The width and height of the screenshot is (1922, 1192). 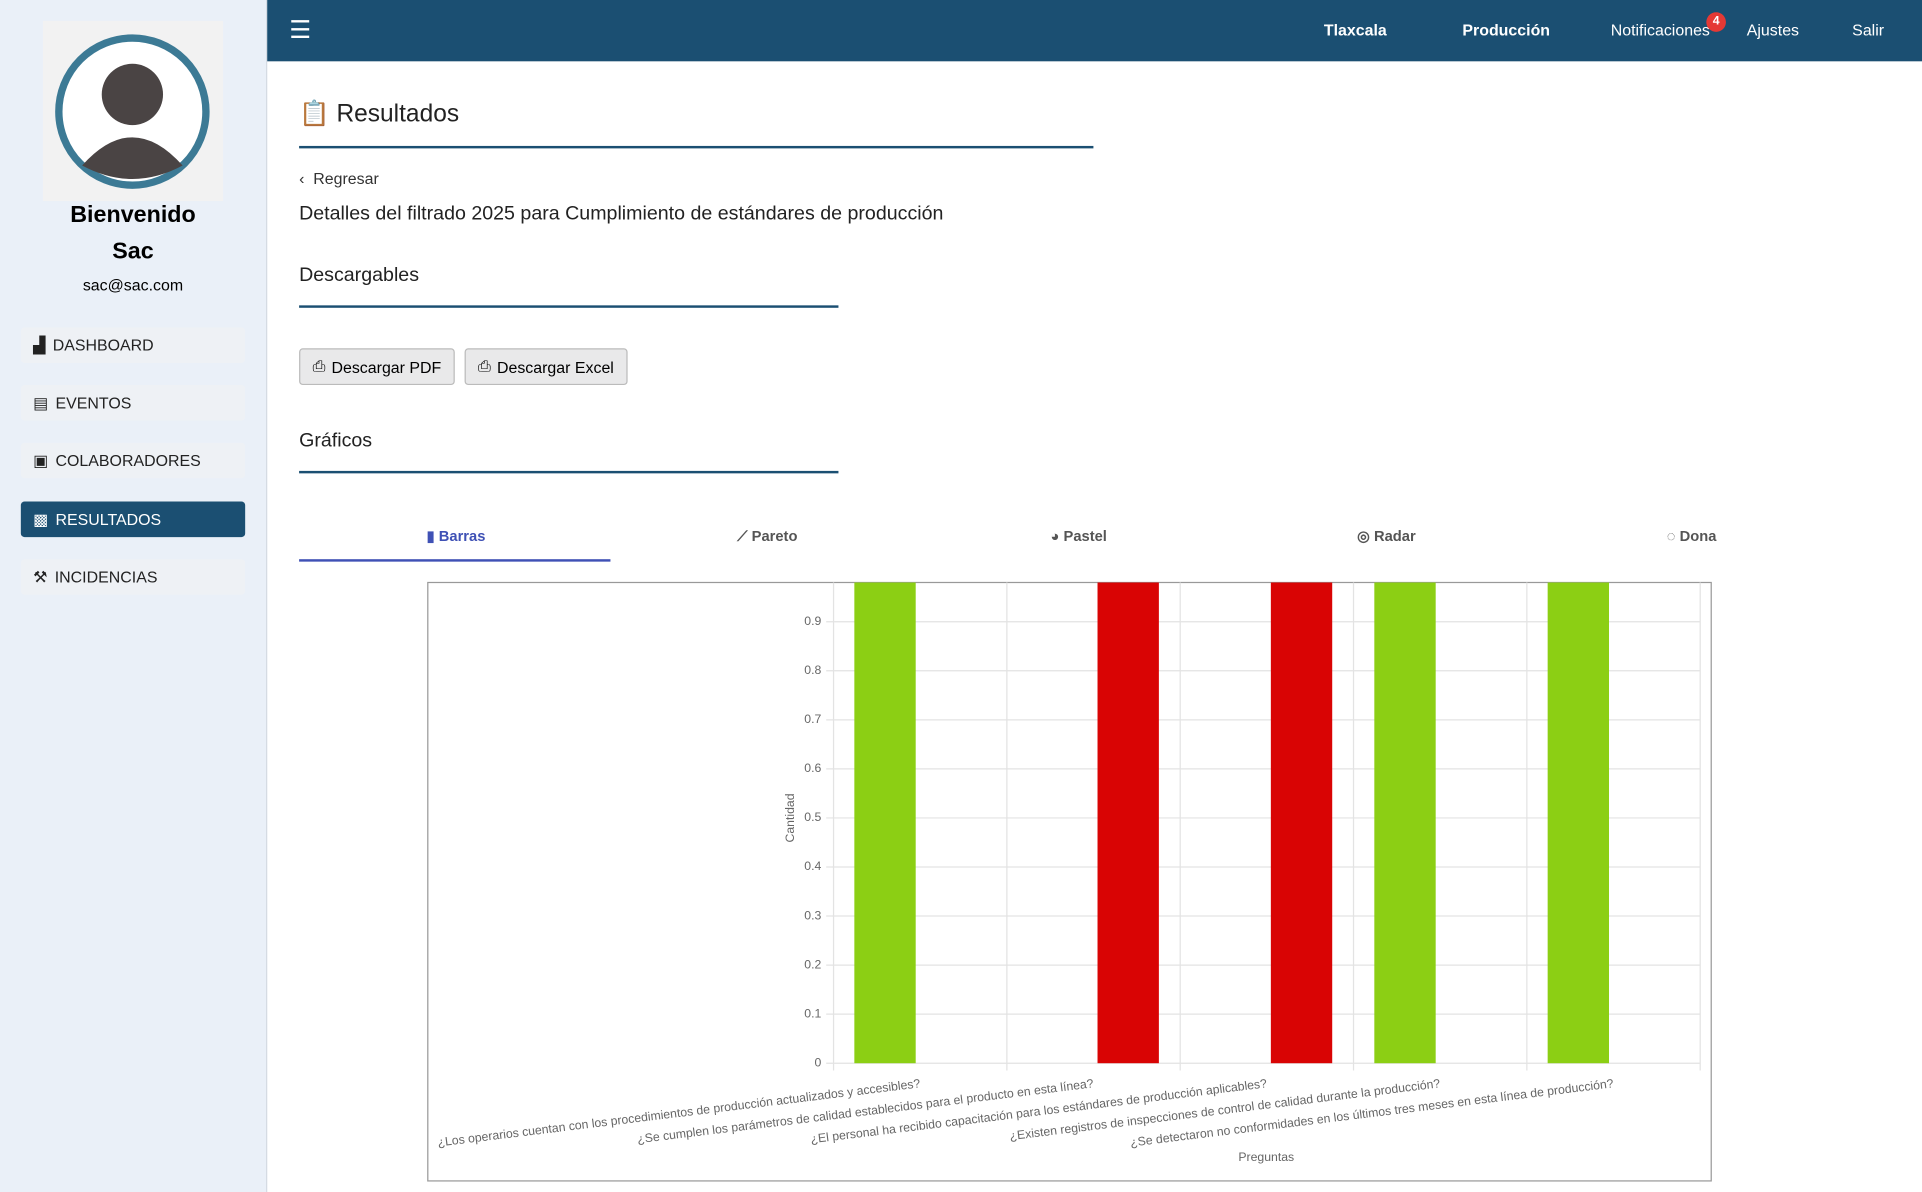 What do you see at coordinates (346, 178) in the screenshot?
I see `back-text: Regresar` at bounding box center [346, 178].